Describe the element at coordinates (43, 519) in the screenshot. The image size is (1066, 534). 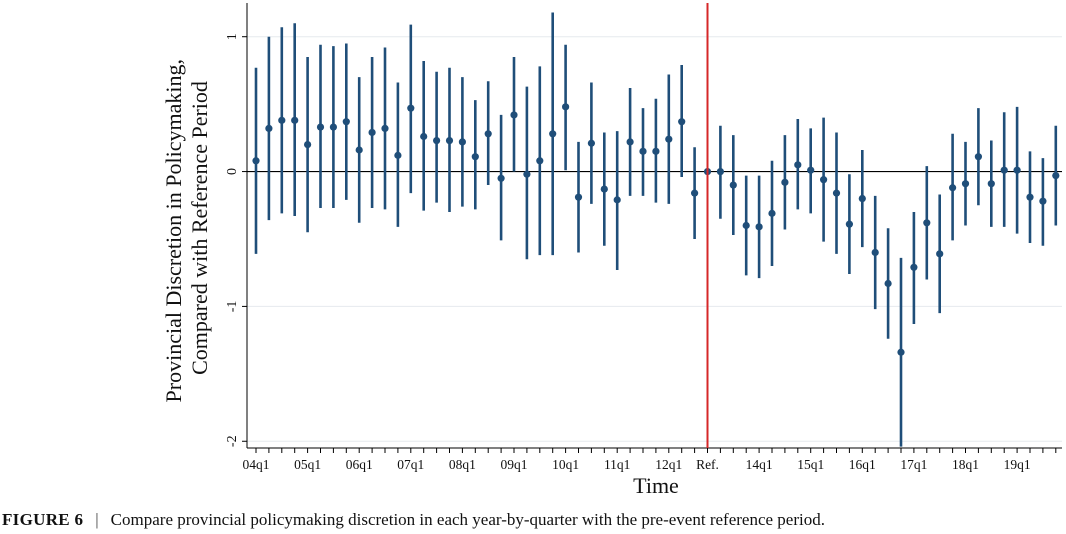
I see `figure-caption-label: FIGURE 6` at that location.